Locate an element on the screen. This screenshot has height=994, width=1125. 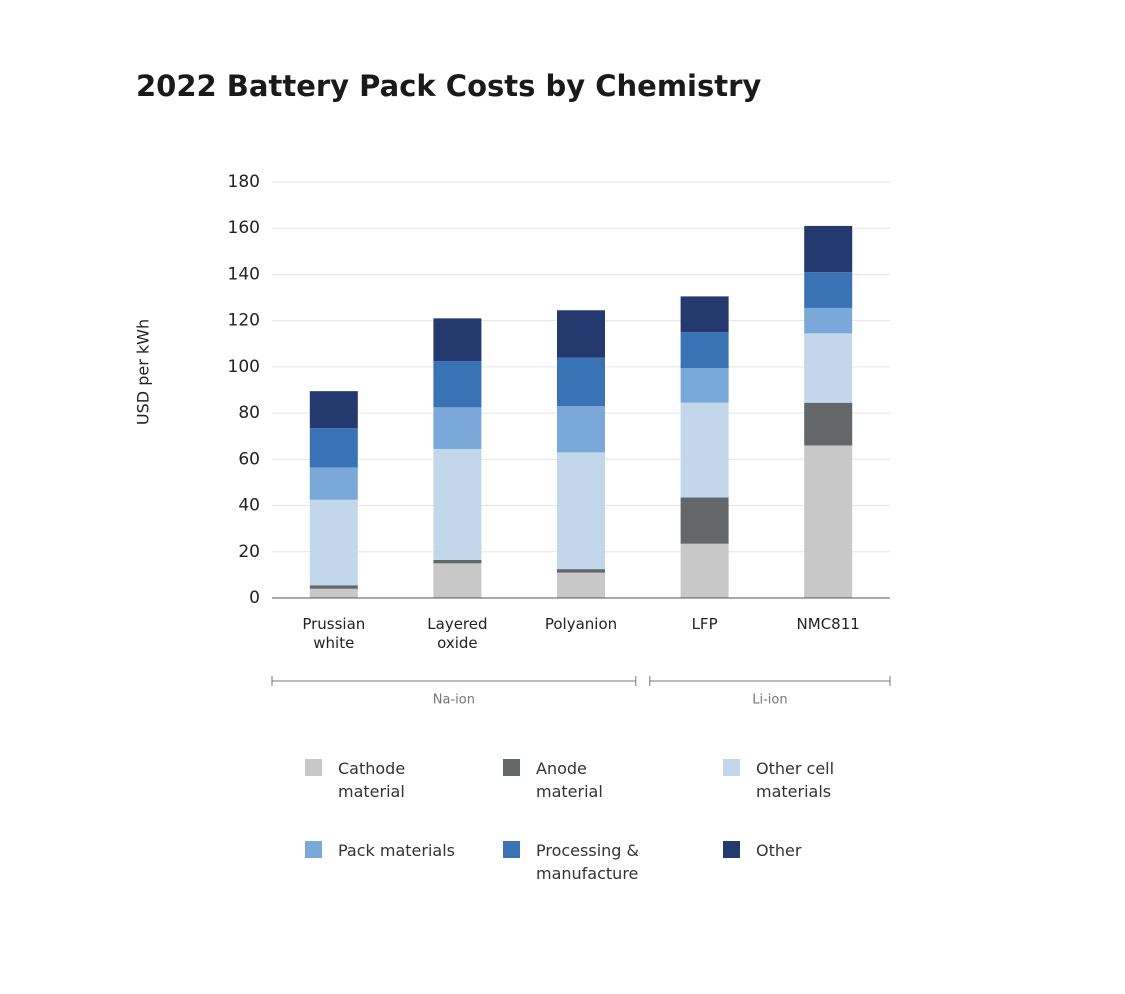
legend-label: Pack materials is located at coordinates (396, 850).